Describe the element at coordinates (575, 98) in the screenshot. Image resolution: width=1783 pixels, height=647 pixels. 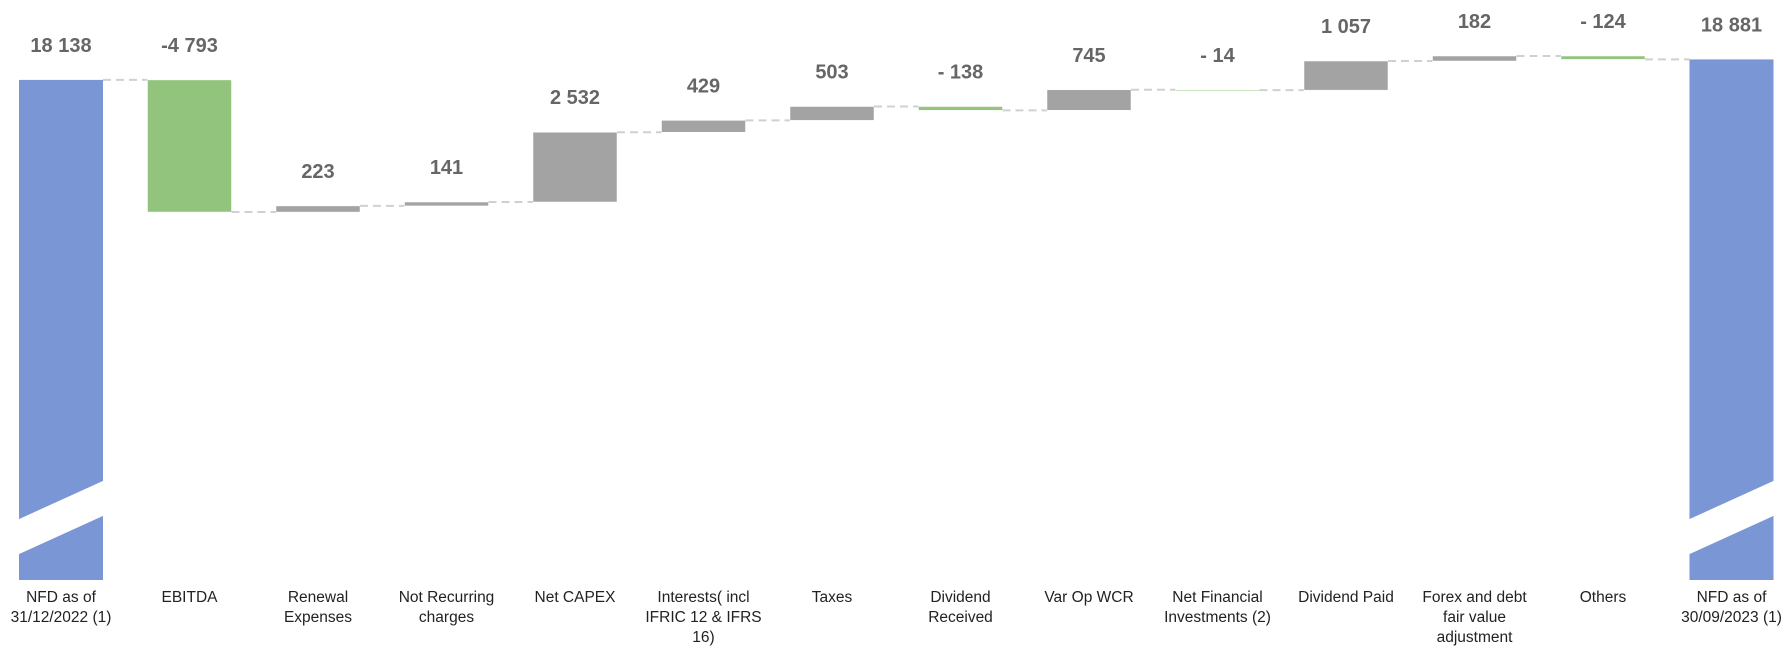
I see `value-label: 2 532` at that location.